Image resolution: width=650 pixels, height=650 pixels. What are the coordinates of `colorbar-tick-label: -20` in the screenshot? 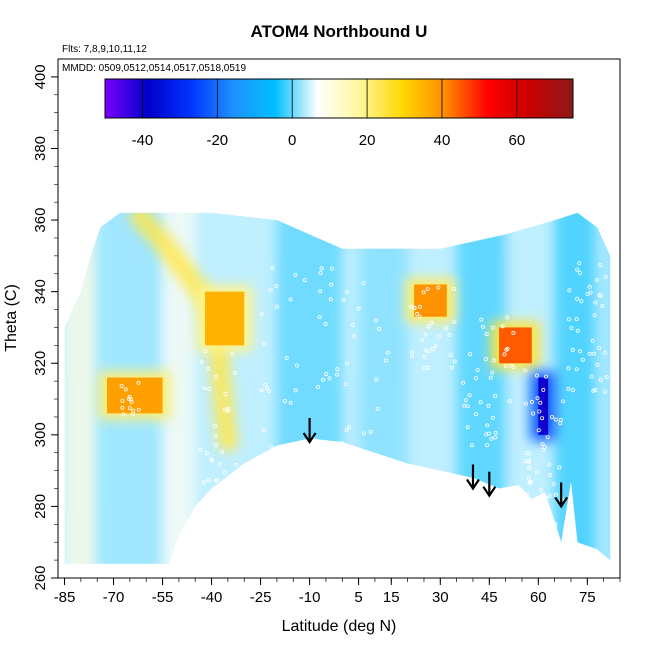 It's located at (217, 140).